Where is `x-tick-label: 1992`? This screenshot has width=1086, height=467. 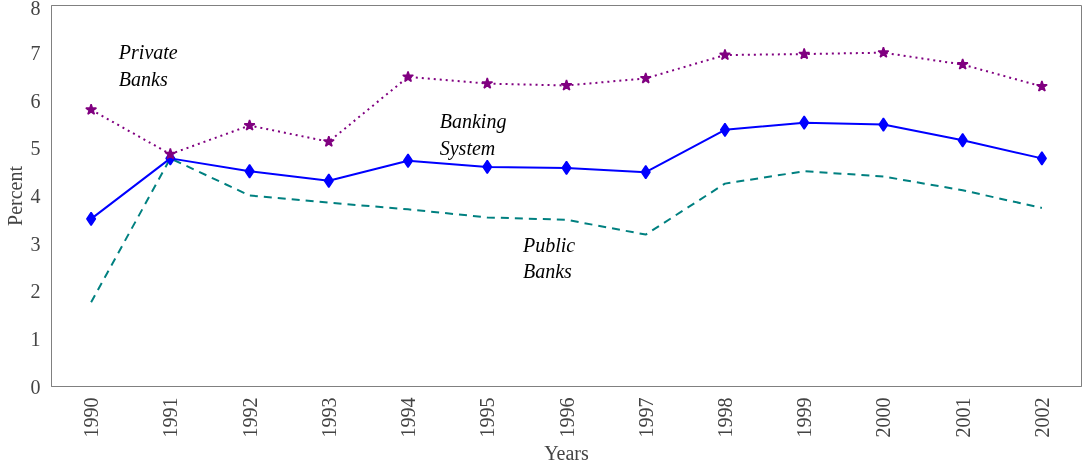 x-tick-label: 1992 is located at coordinates (249, 417).